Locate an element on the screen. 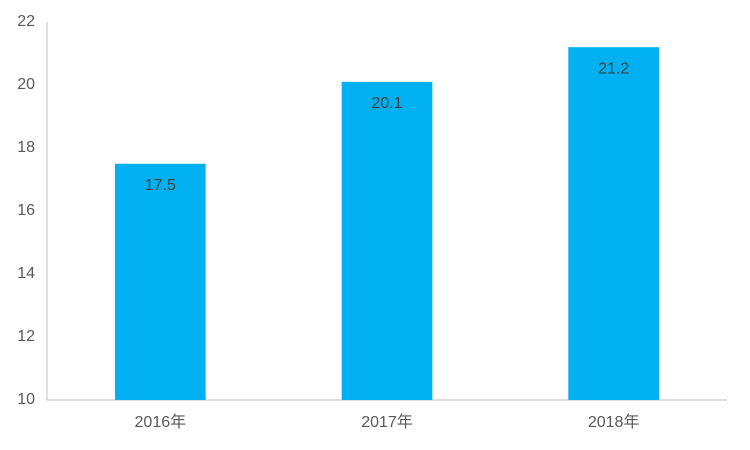 The height and width of the screenshot is (450, 750). y-tick-label: 12 is located at coordinates (26, 336).